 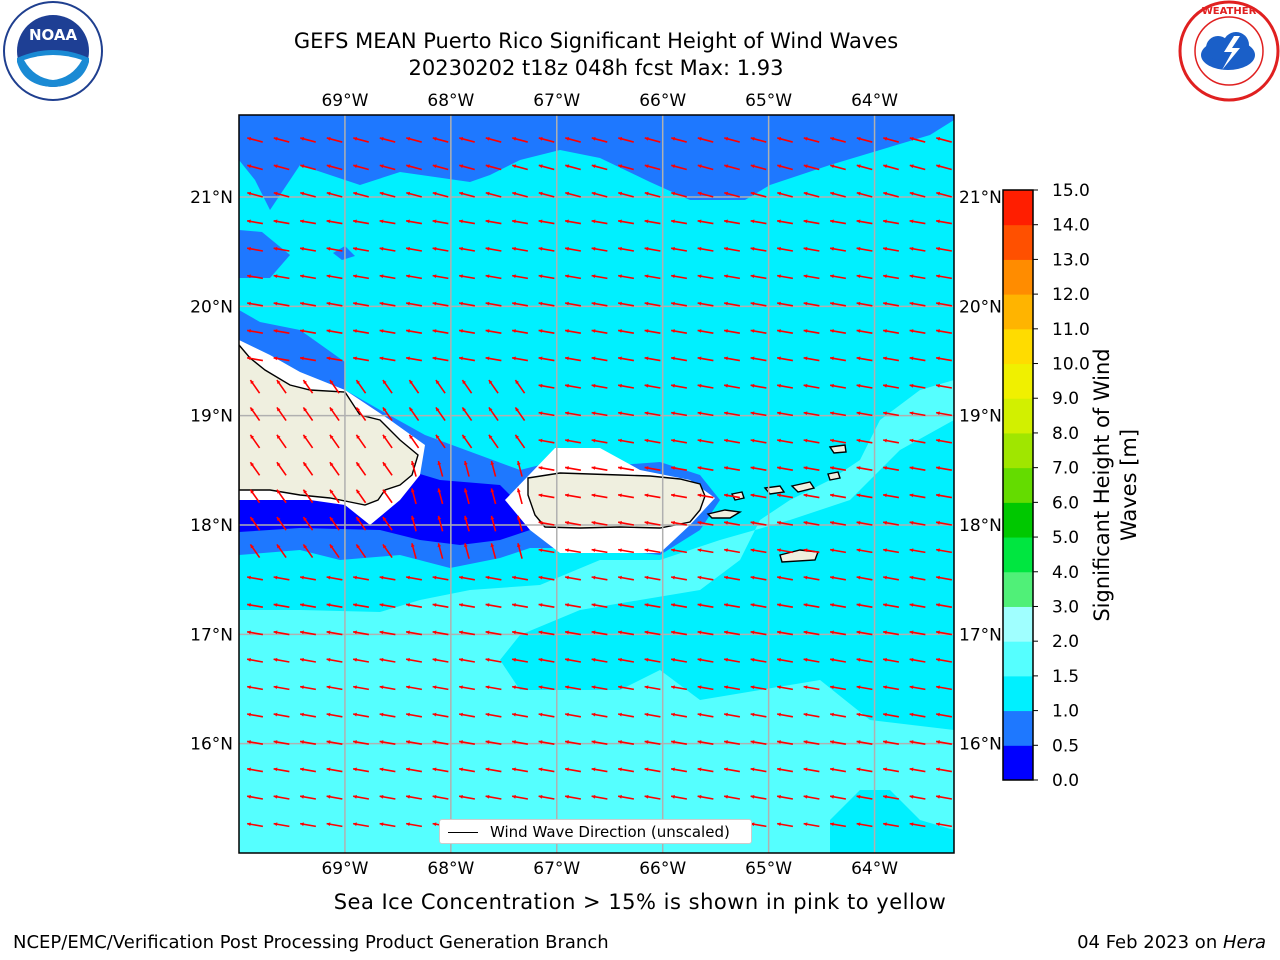 What do you see at coordinates (1065, 642) in the screenshot?
I see `colorbar-tick-label: 2.0` at bounding box center [1065, 642].